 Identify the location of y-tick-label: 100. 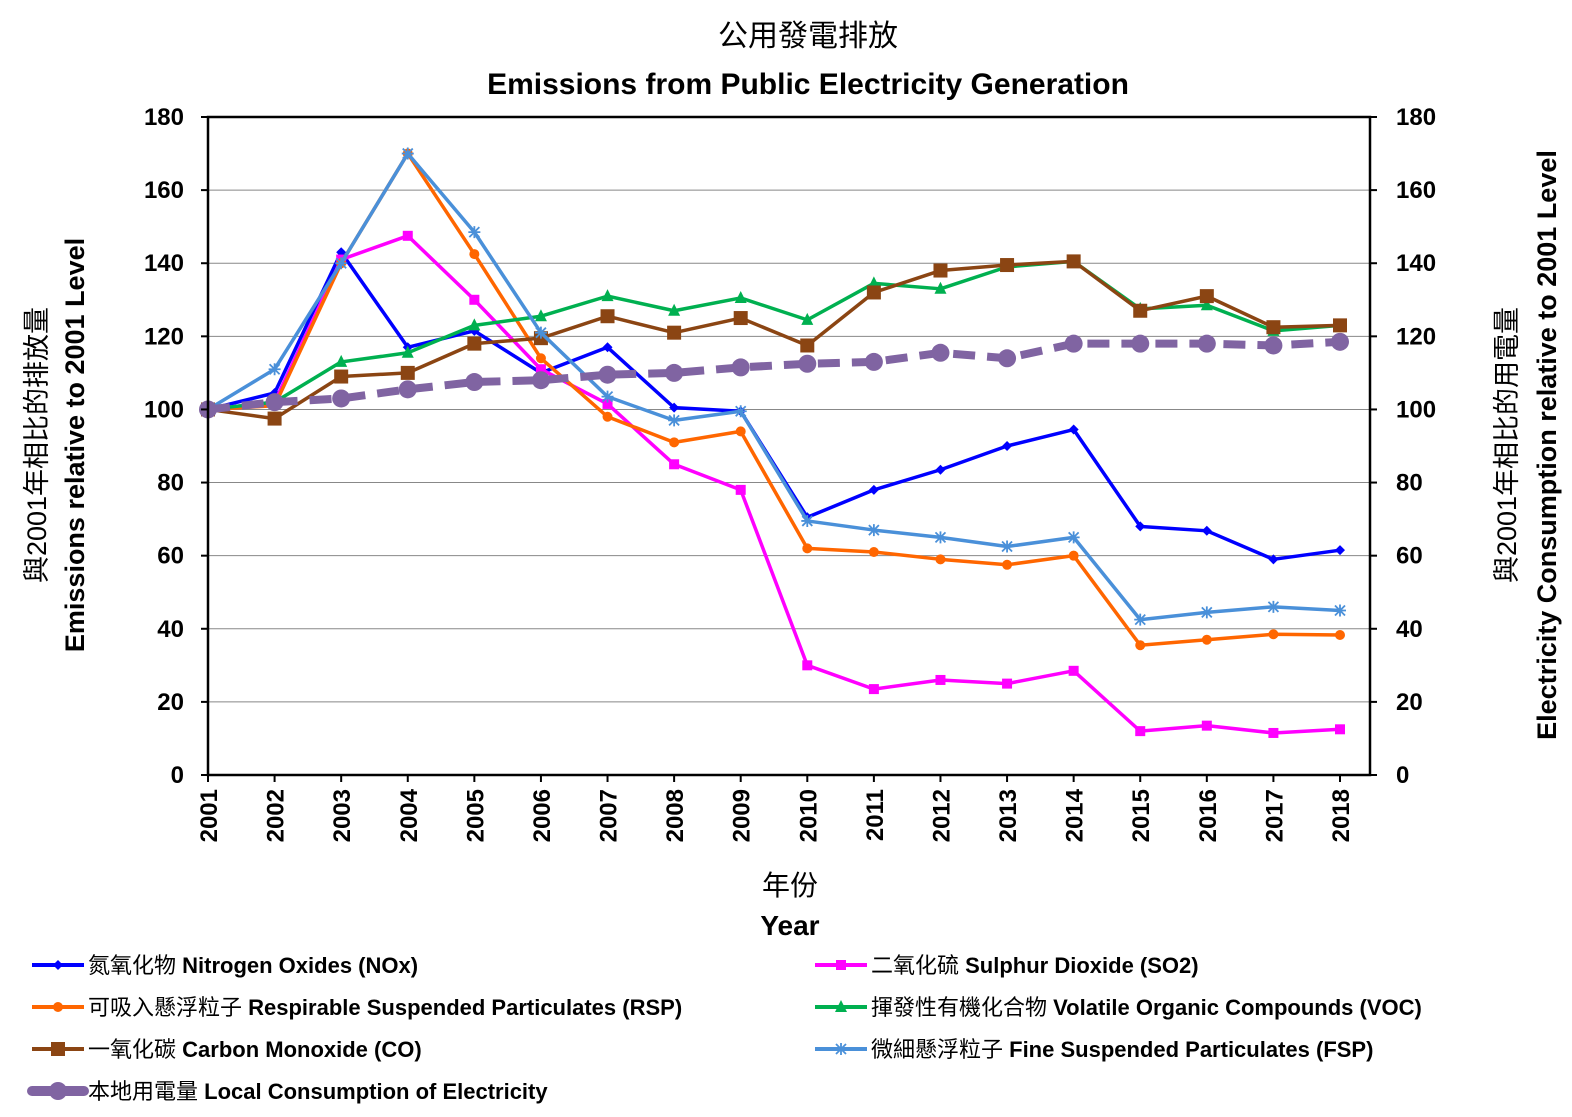
(164, 409).